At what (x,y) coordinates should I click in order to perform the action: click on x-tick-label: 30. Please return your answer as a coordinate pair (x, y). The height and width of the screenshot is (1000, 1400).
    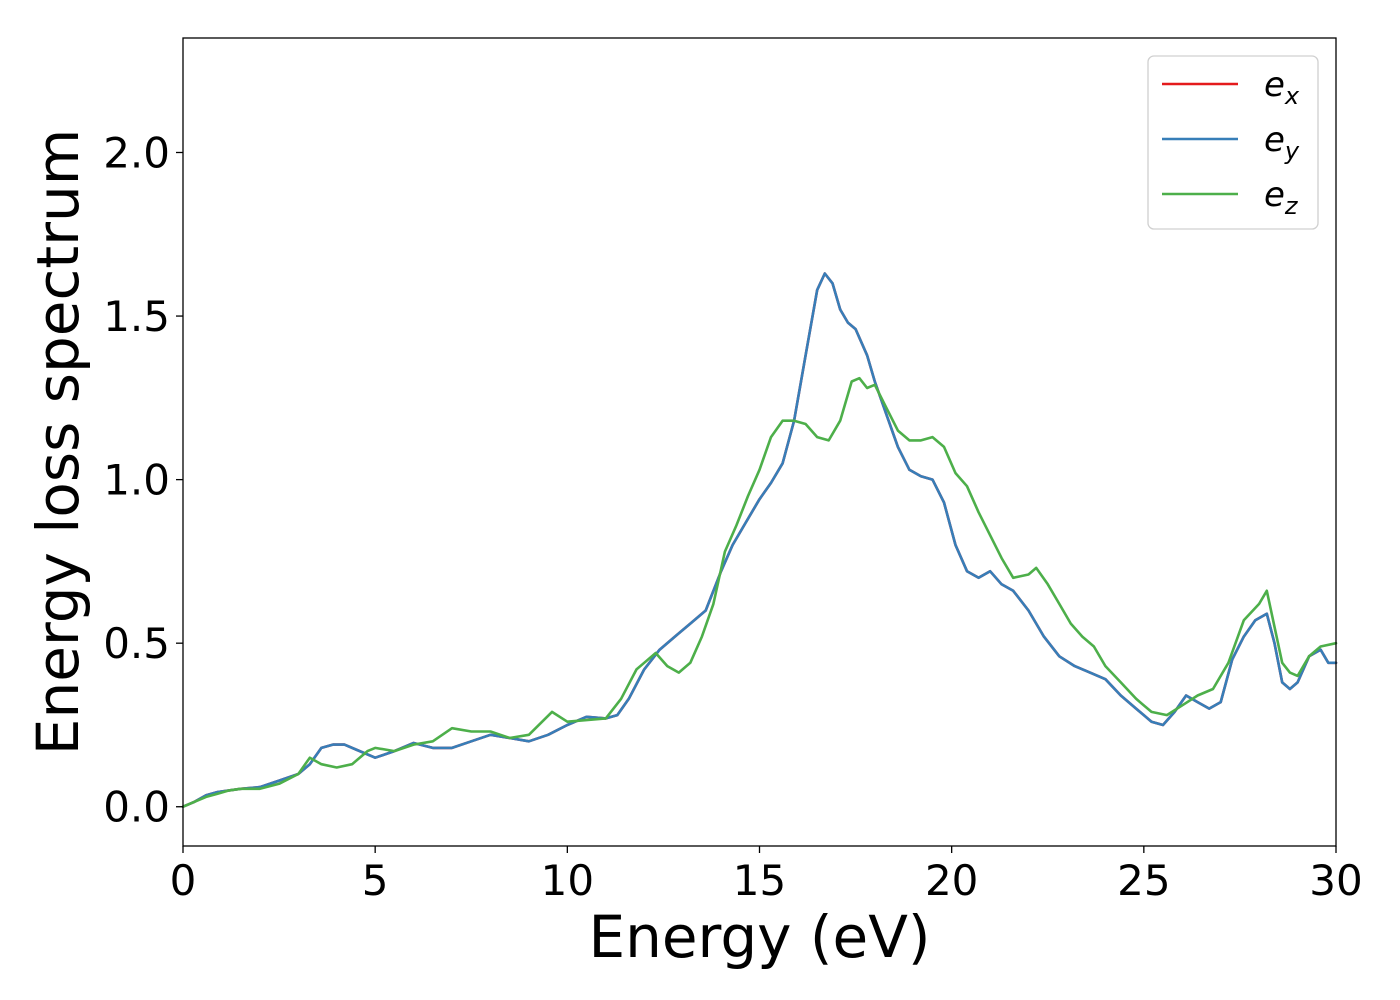
    Looking at the image, I should click on (1335, 880).